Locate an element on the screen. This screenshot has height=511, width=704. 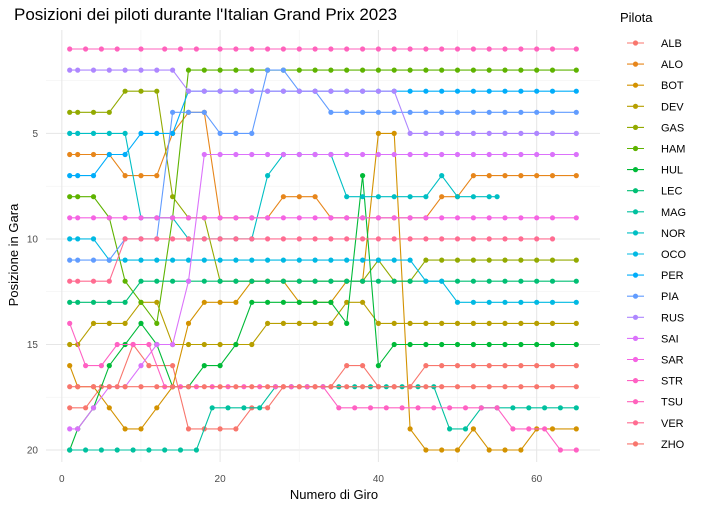
legend-item-alo: ALO is located at coordinates (655, 65).